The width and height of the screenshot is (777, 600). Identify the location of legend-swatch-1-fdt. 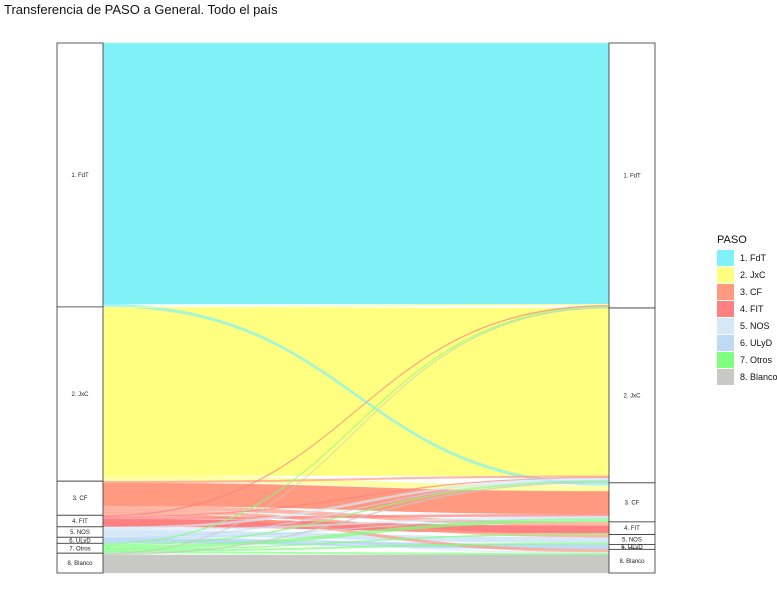
(725, 258).